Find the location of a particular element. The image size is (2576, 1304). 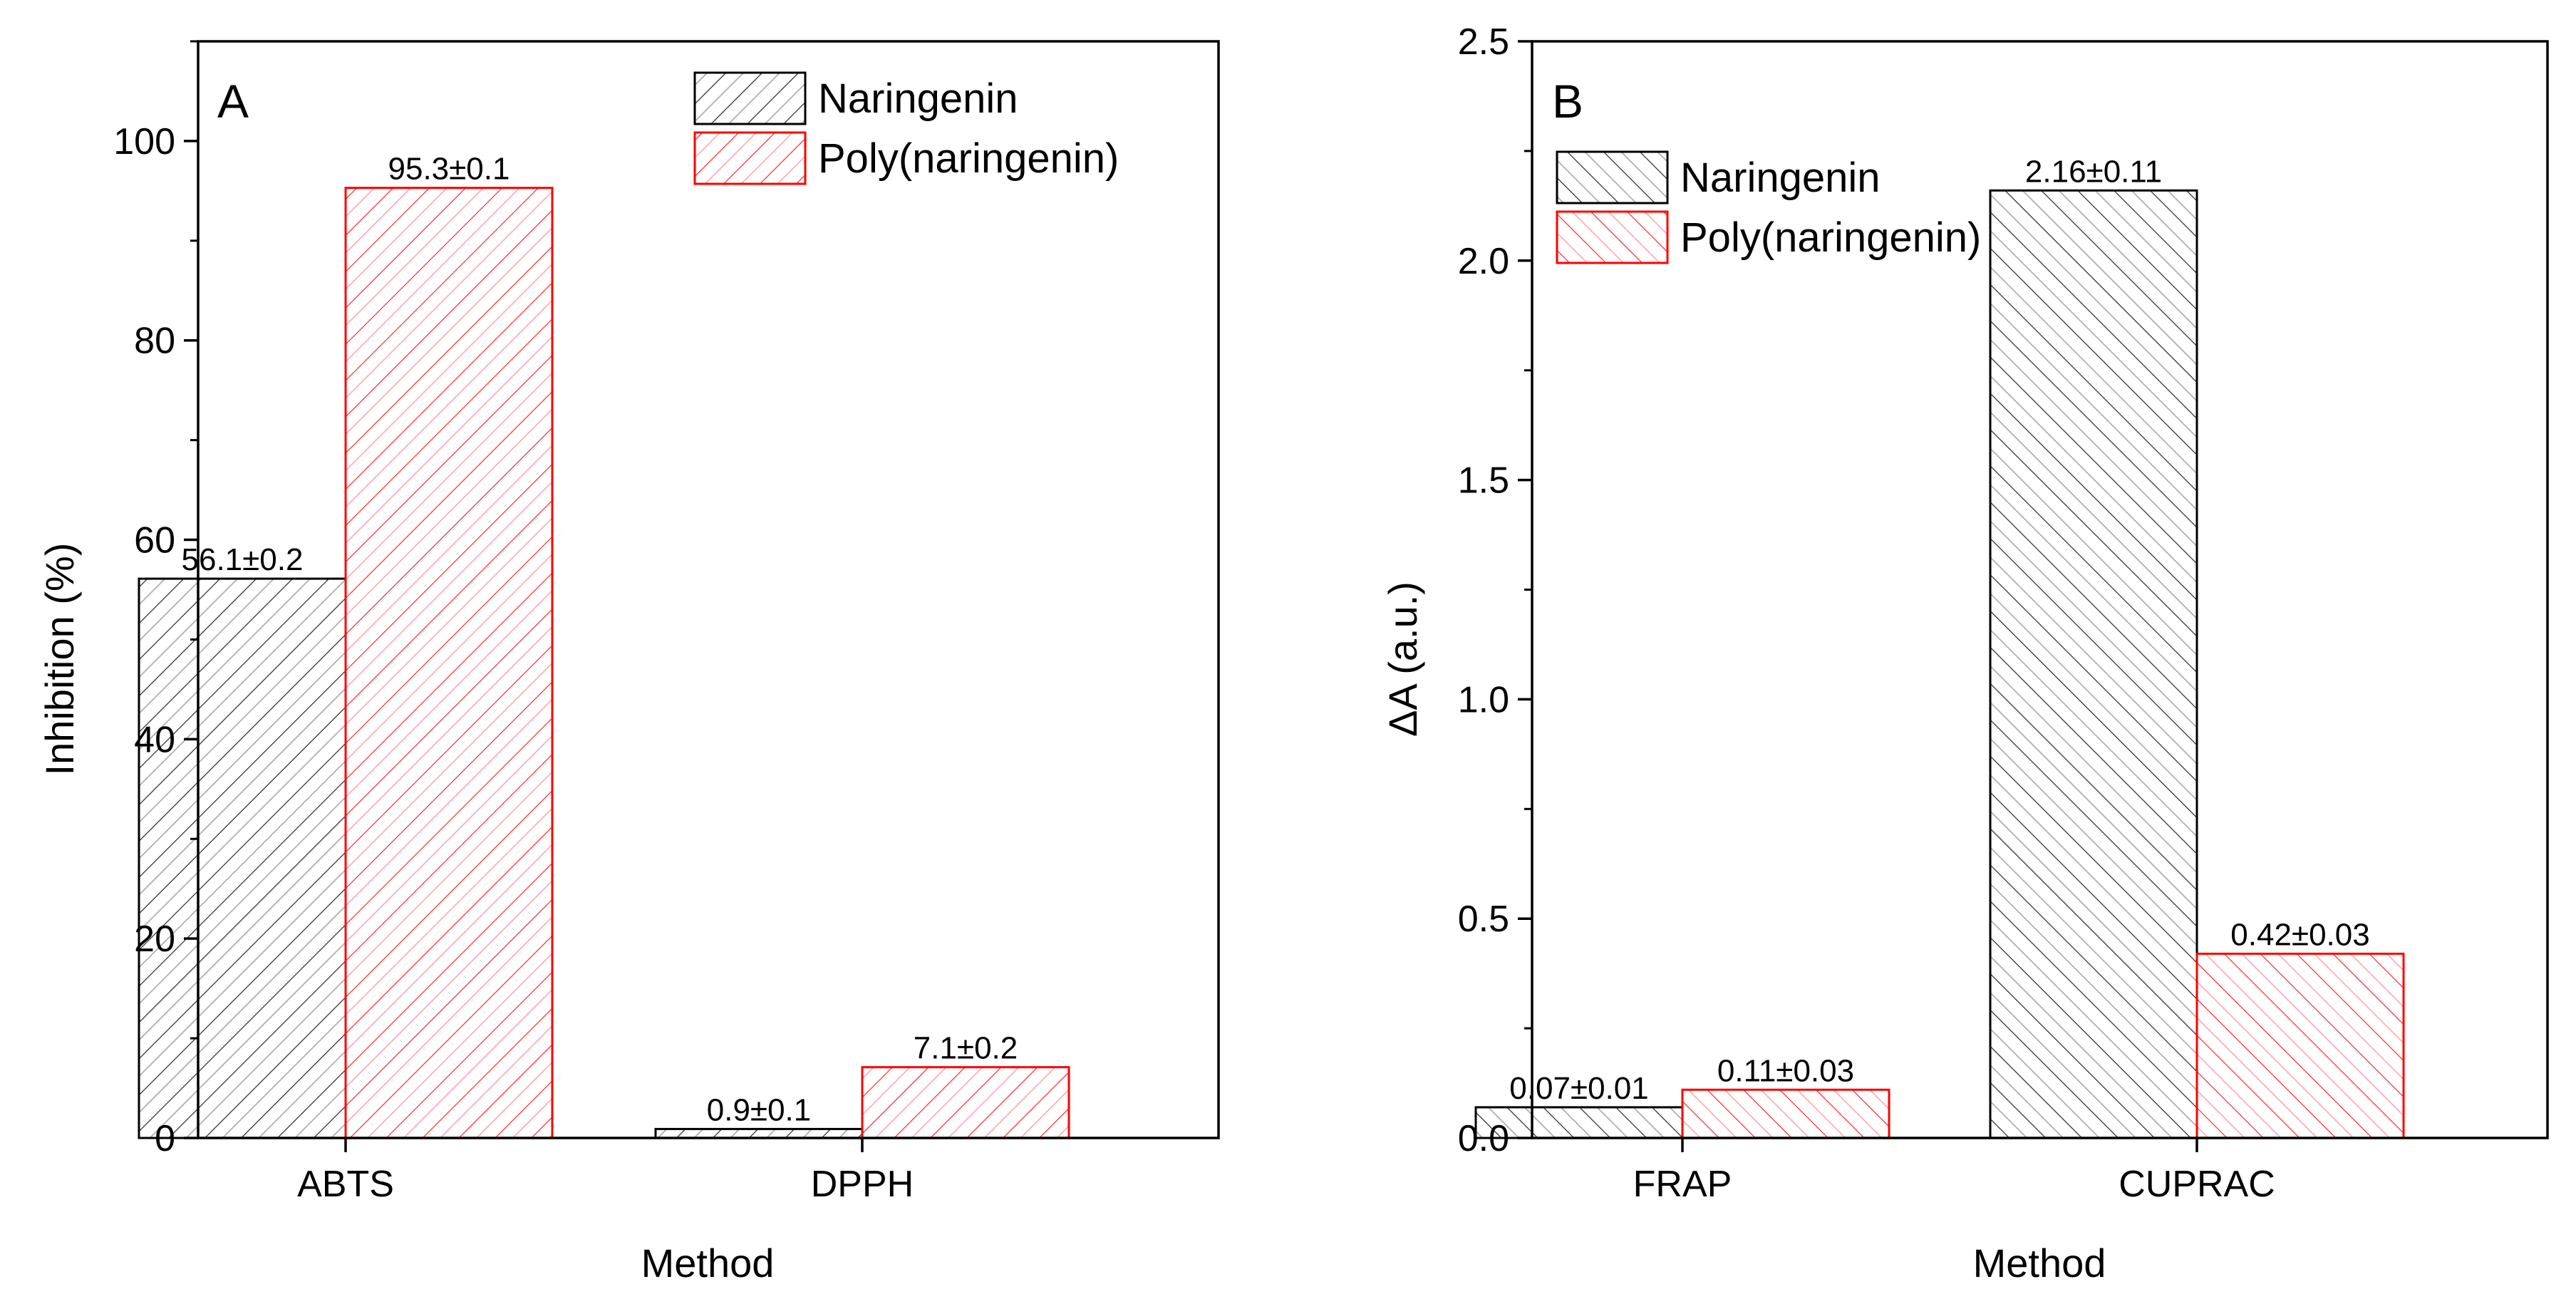

panel-a-legend-label-naringenin: Naringenin is located at coordinates (918, 99).